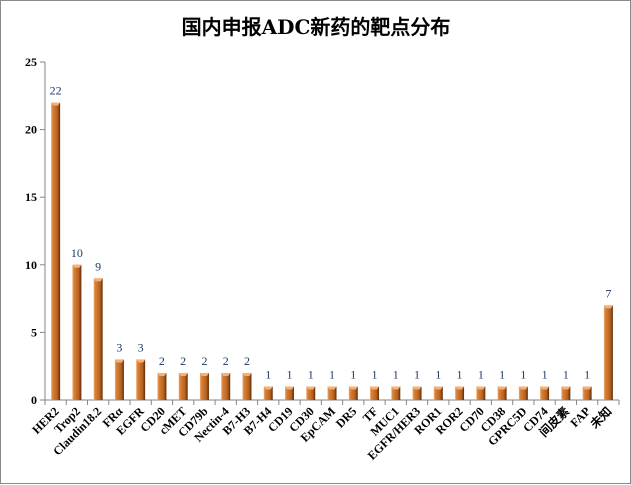 Image resolution: width=631 pixels, height=485 pixels. Describe the element at coordinates (56, 91) in the screenshot. I see `data-label: 22` at that location.